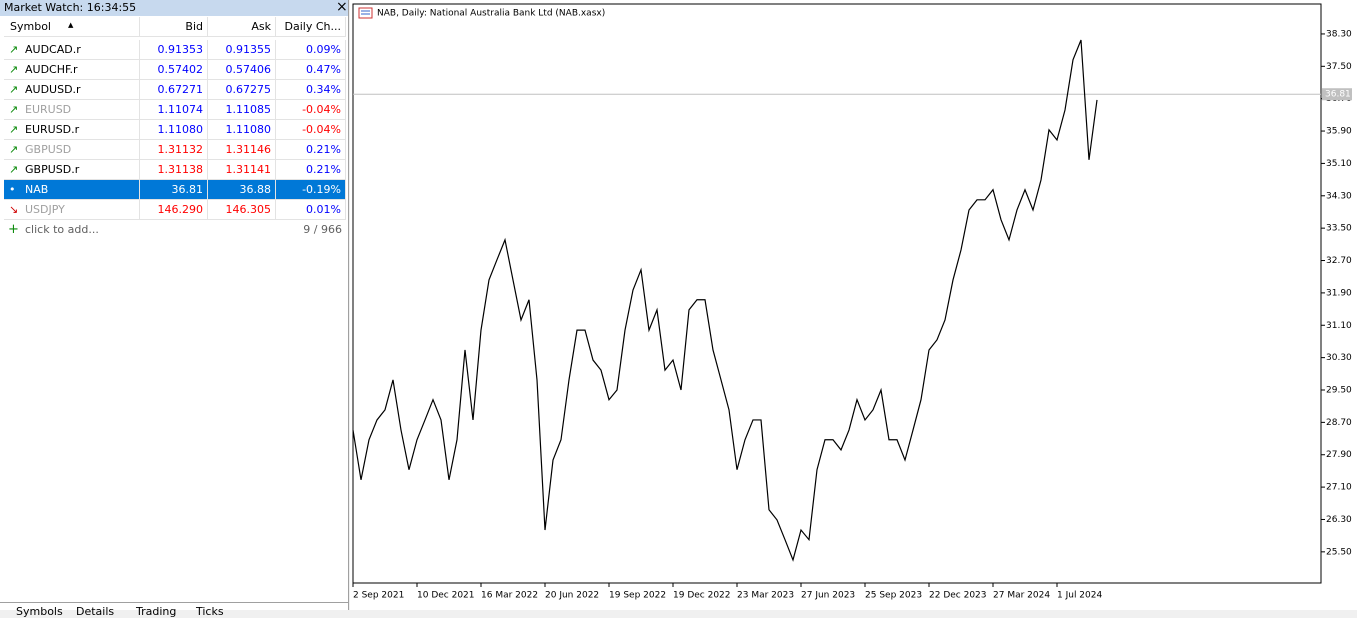 The image size is (1357, 618). What do you see at coordinates (174, 210) in the screenshot?
I see `bid-cell: 146.290` at bounding box center [174, 210].